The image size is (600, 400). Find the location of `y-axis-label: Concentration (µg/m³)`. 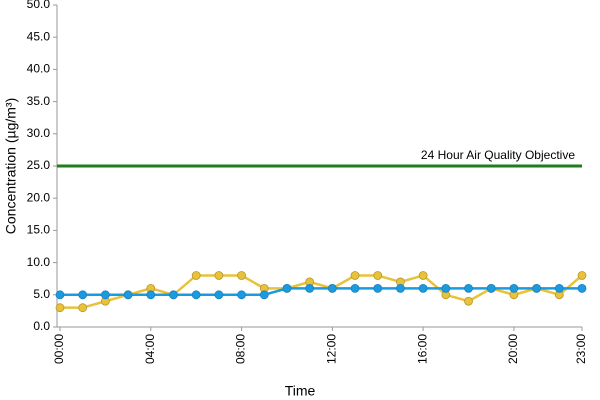

y-axis-label: Concentration (µg/m³) is located at coordinates (11, 166).